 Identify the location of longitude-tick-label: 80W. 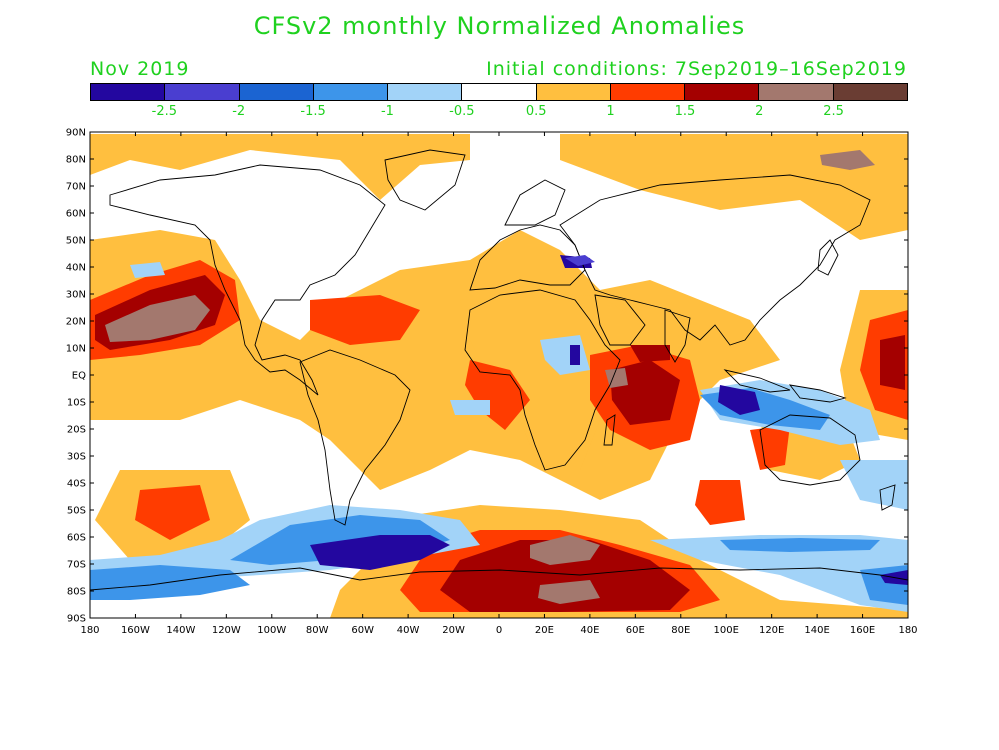
(317, 630).